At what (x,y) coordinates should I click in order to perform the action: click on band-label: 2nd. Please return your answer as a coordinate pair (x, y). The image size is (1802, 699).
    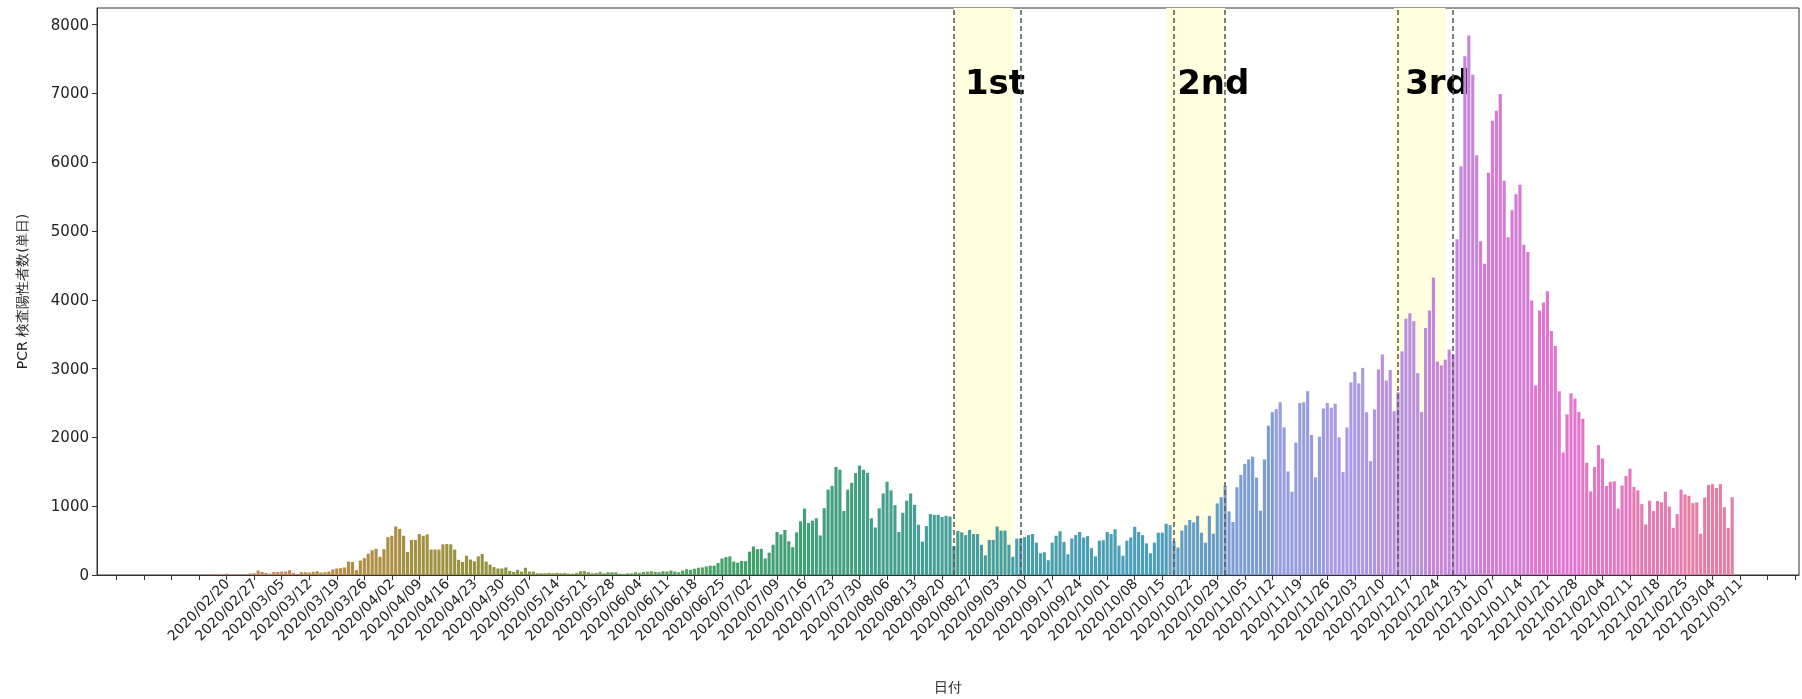
    Looking at the image, I should click on (1213, 82).